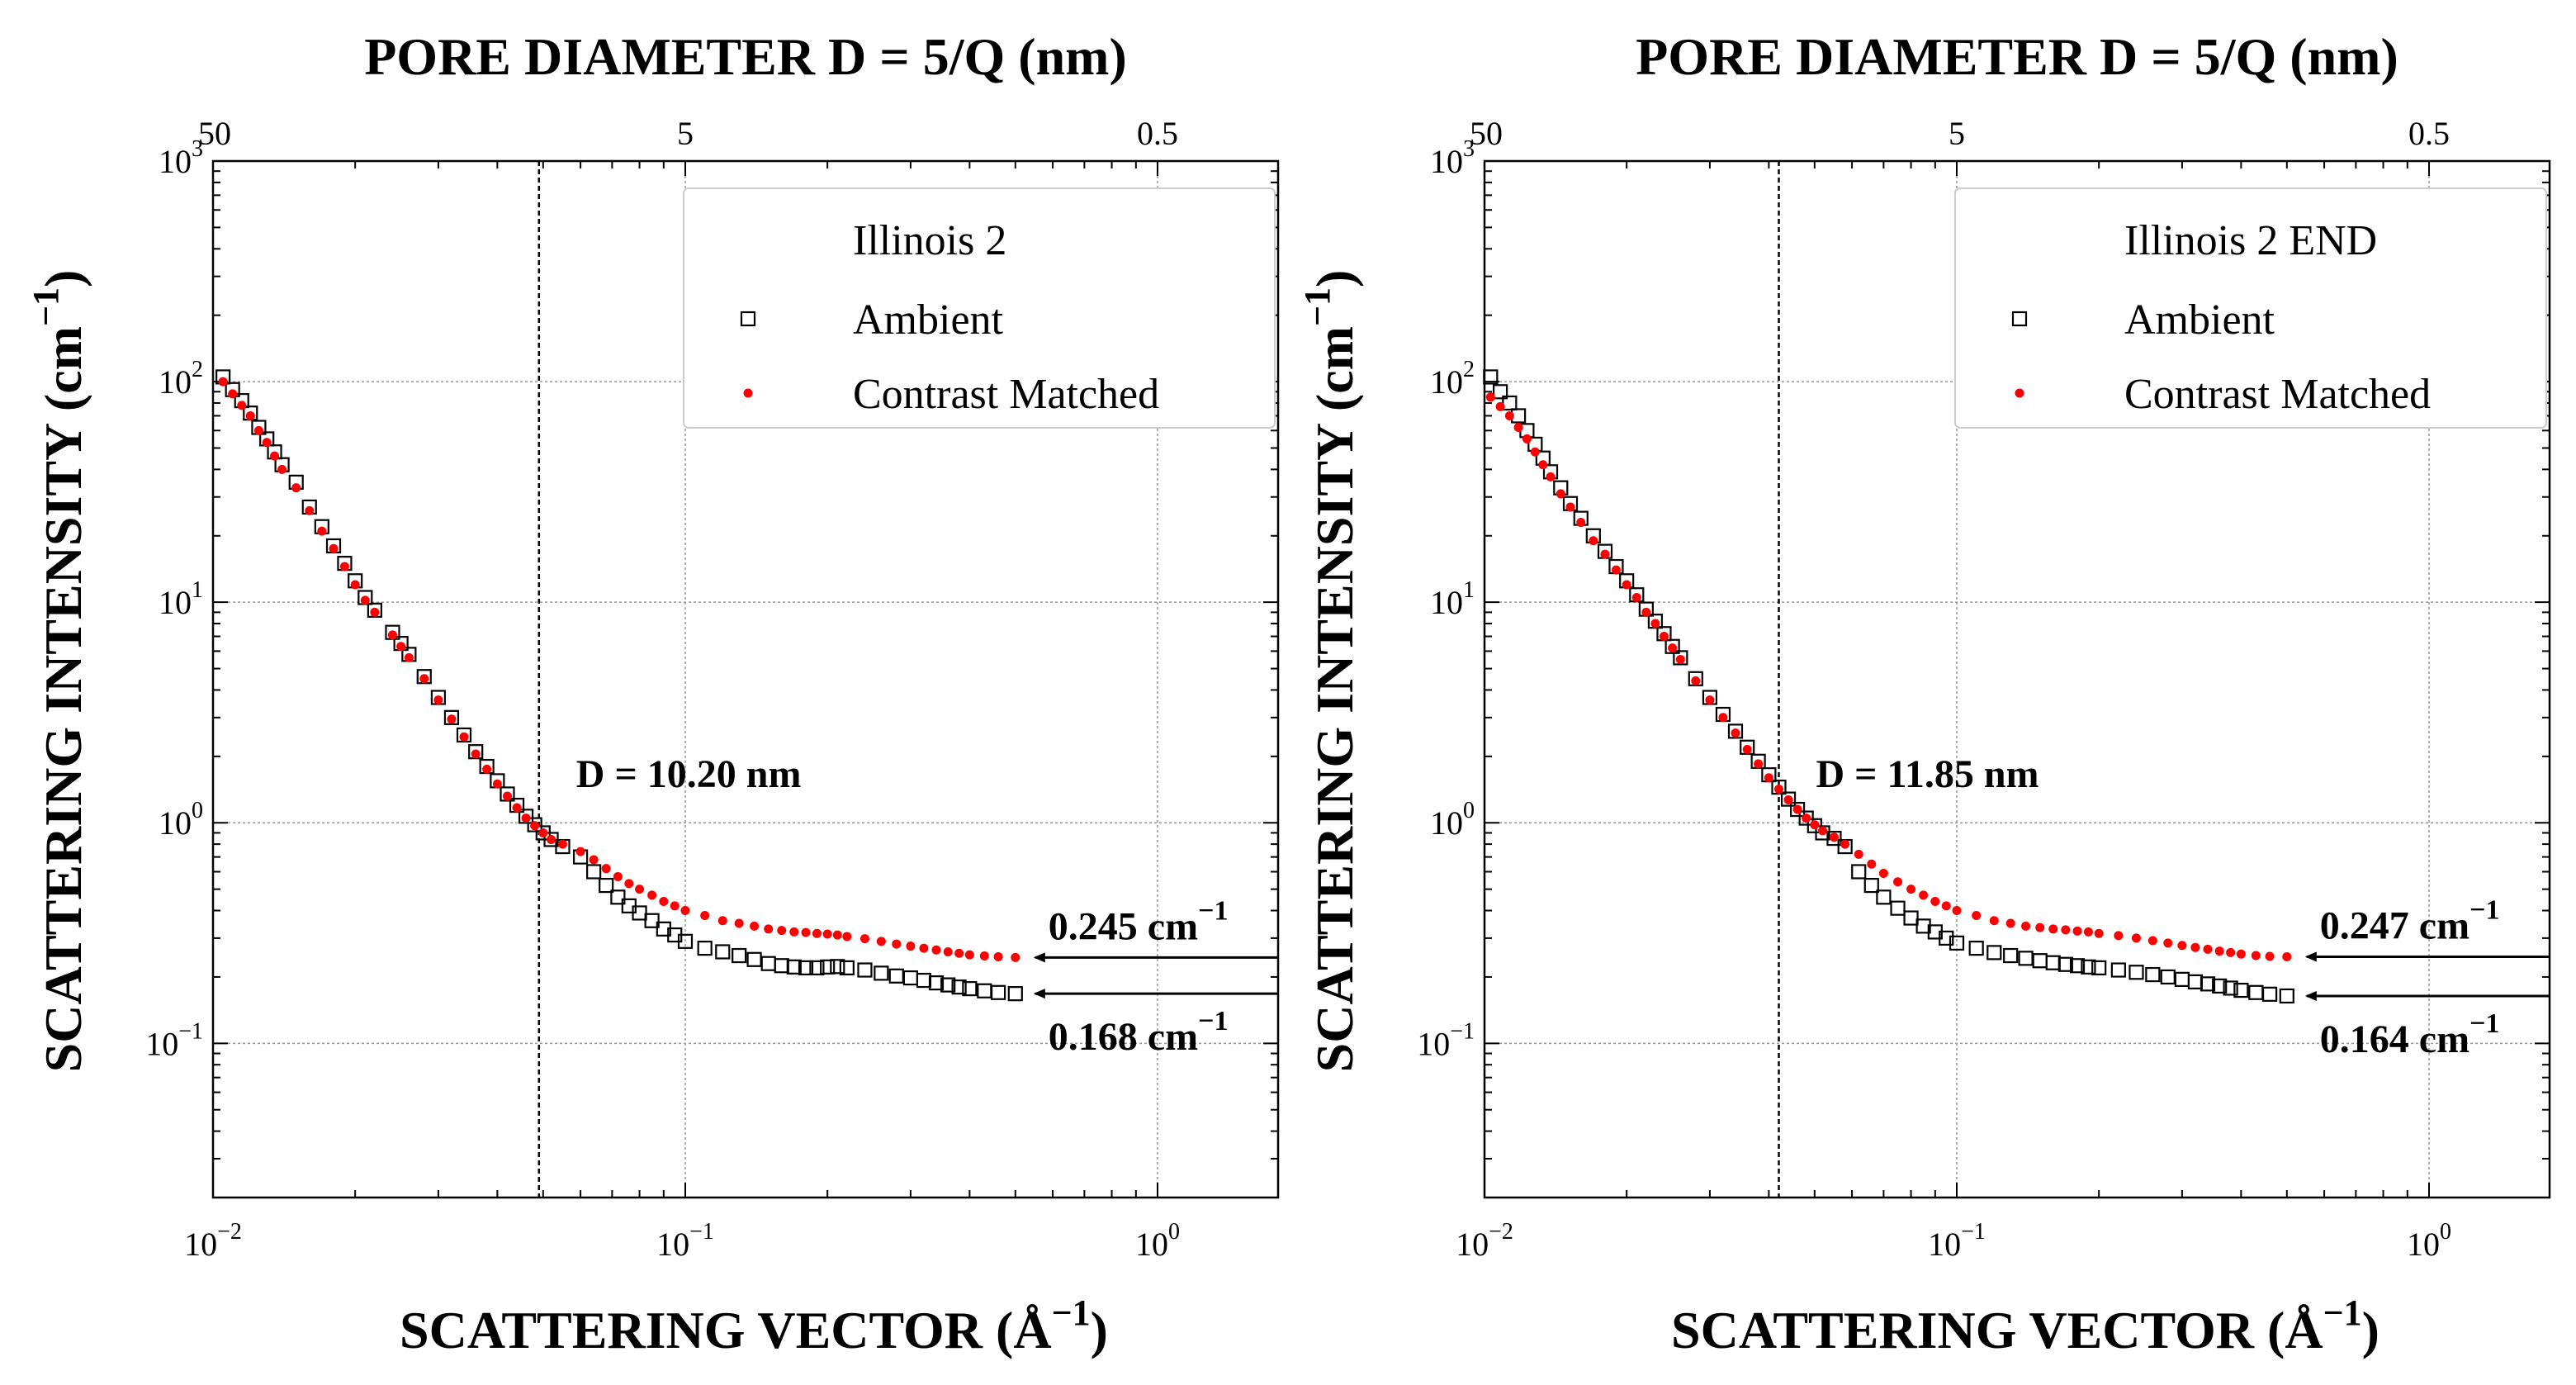  Describe the element at coordinates (2410, 920) in the screenshot. I see `value-arrow-label: 0.247 cm−1` at that location.